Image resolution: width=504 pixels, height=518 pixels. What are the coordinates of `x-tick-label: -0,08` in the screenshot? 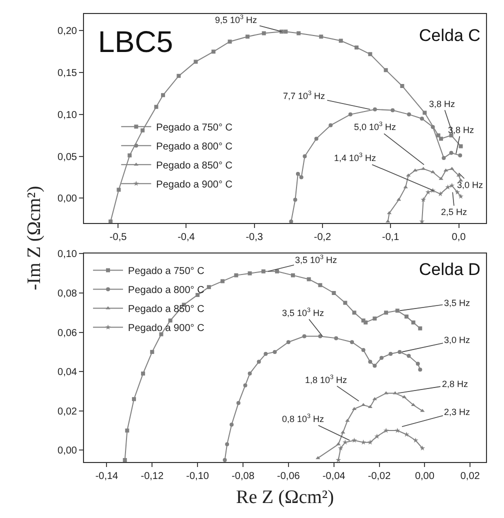 It's located at (243, 476).